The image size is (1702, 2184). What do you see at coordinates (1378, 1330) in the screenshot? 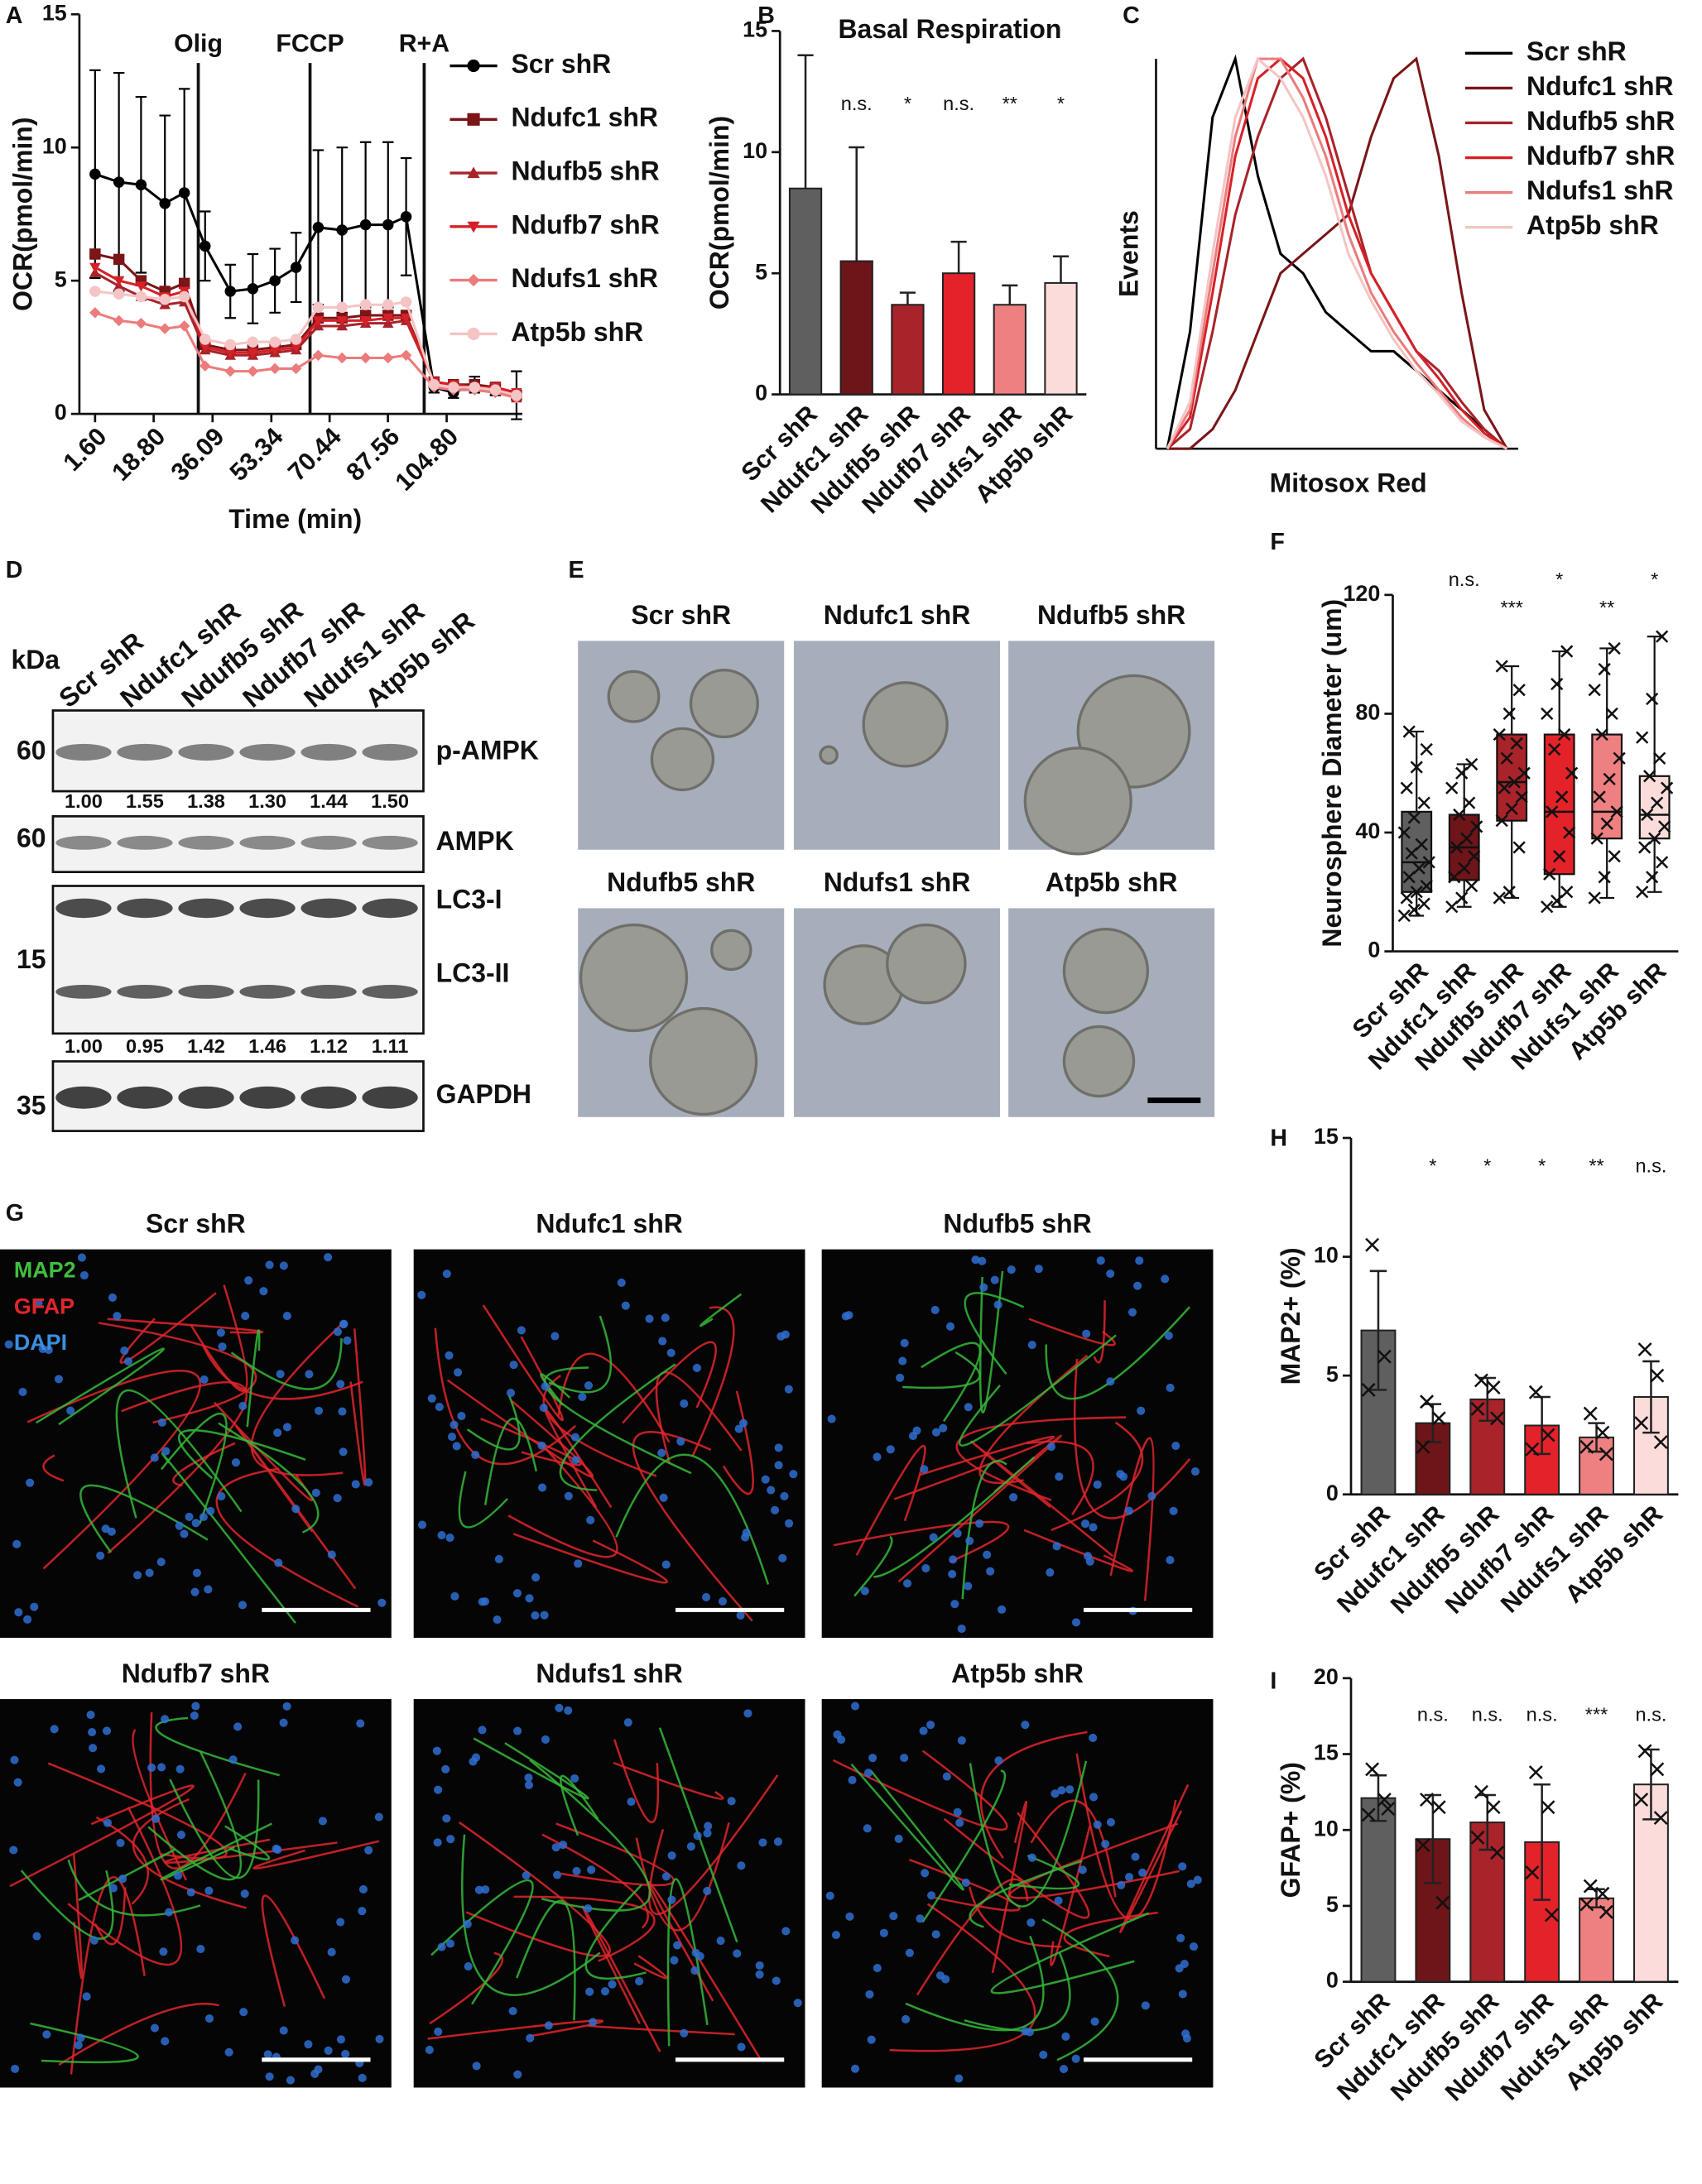
I see `error-bar` at bounding box center [1378, 1330].